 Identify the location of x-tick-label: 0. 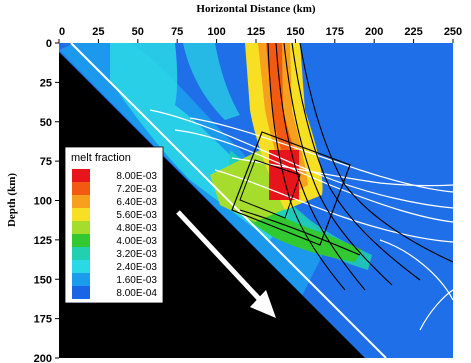
(62, 32).